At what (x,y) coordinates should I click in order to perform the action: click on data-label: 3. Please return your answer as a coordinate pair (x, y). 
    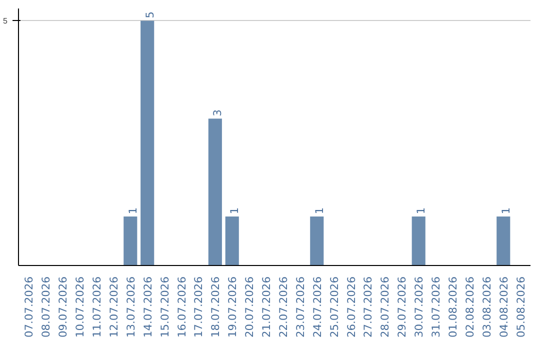
    Looking at the image, I should click on (217, 112).